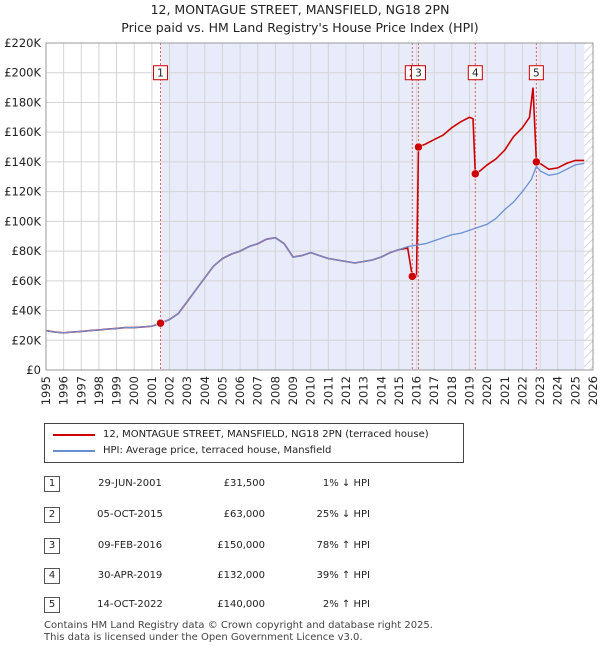 The image size is (600, 650). I want to click on x-tick-label: 2021, so click(505, 390).